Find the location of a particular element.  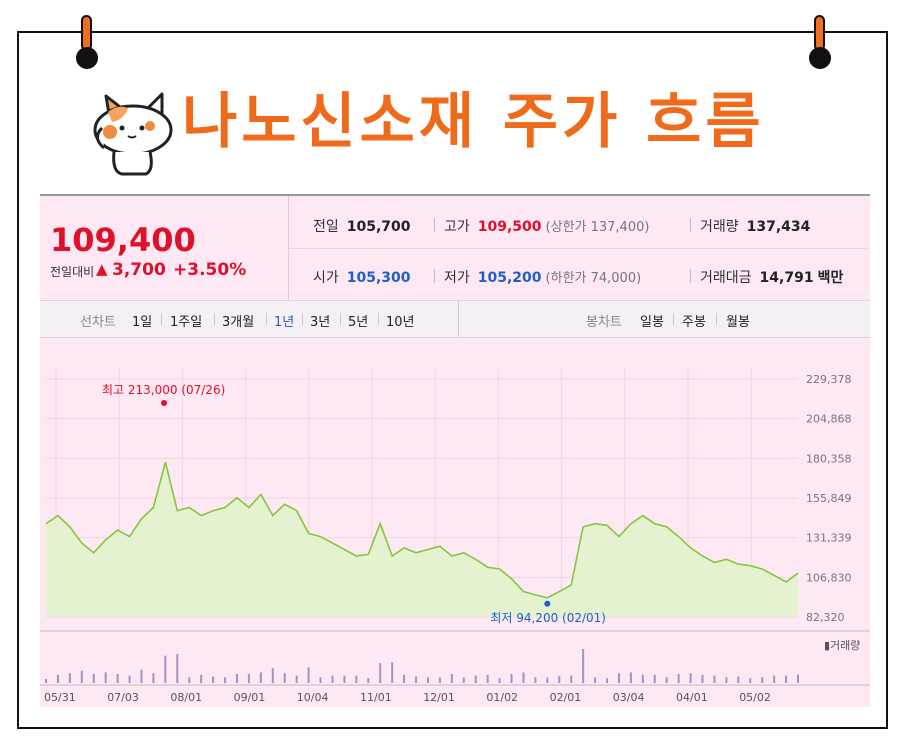

tab-daily: 일봉 is located at coordinates (652, 322).